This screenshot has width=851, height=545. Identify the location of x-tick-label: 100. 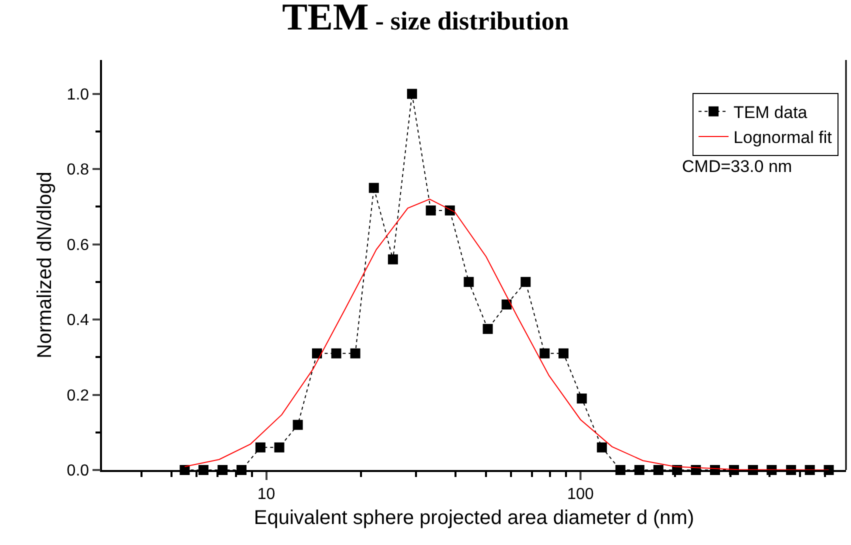
(580, 494).